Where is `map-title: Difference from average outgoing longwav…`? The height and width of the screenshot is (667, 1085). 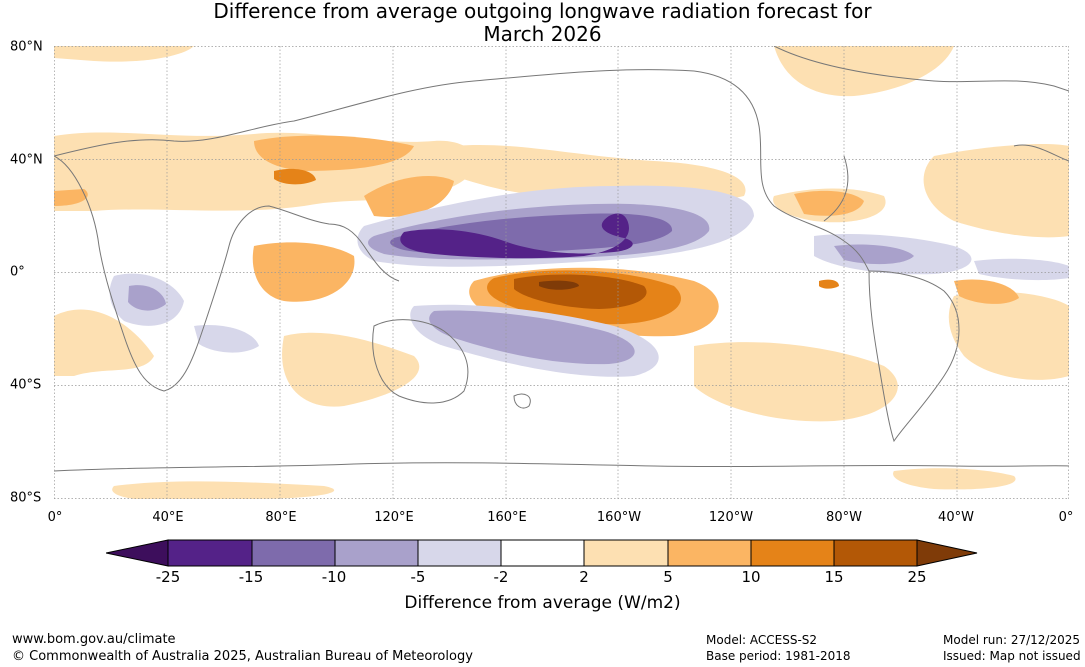
map-title: Difference from average outgoing longwav… is located at coordinates (542, 23).